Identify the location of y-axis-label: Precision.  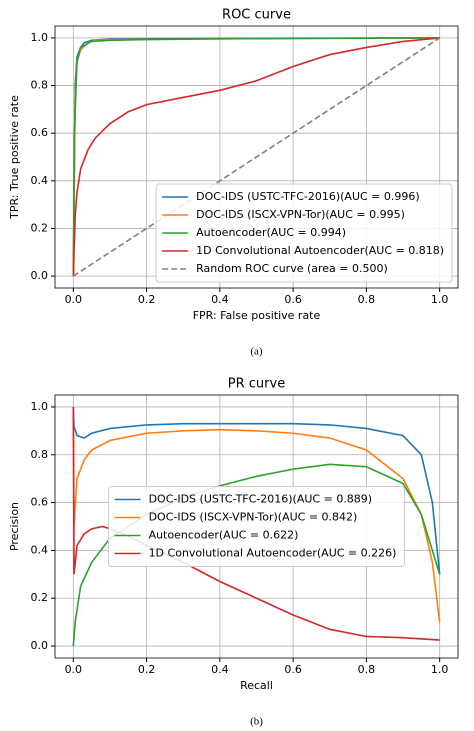
(14, 526).